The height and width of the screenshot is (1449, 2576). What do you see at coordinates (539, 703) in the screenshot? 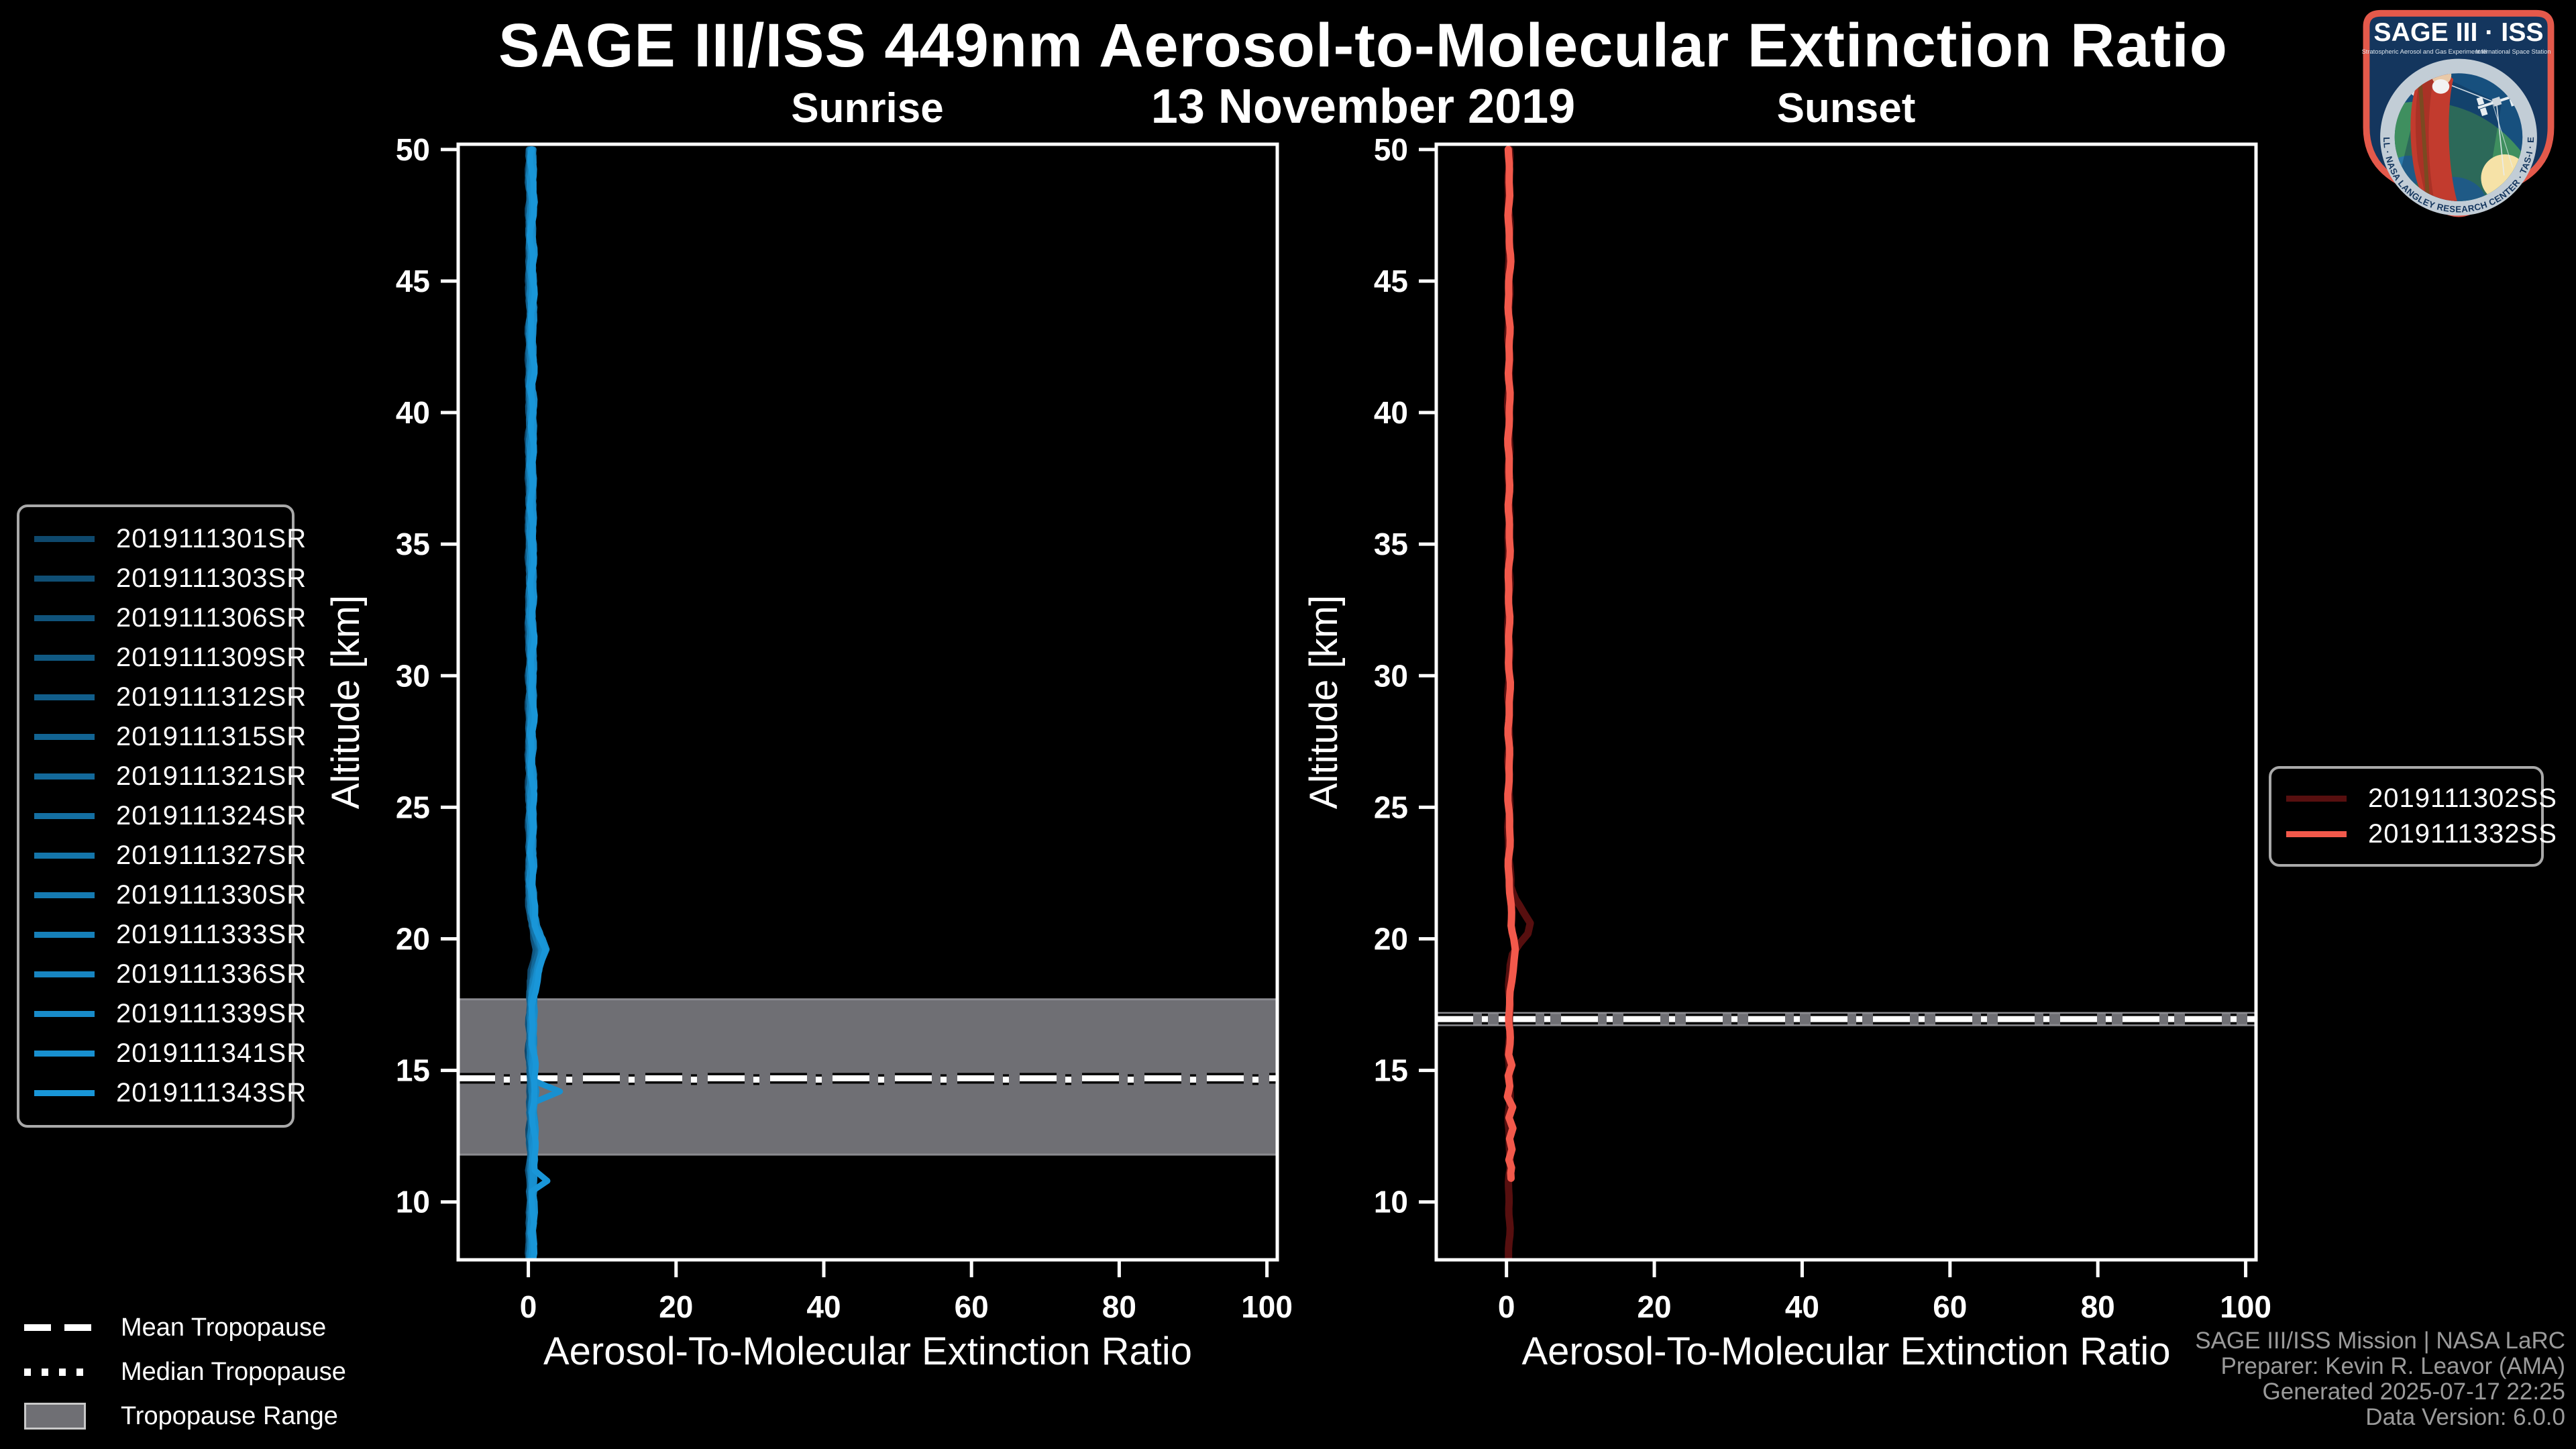
I see `profile-line-2019111343SR` at bounding box center [539, 703].